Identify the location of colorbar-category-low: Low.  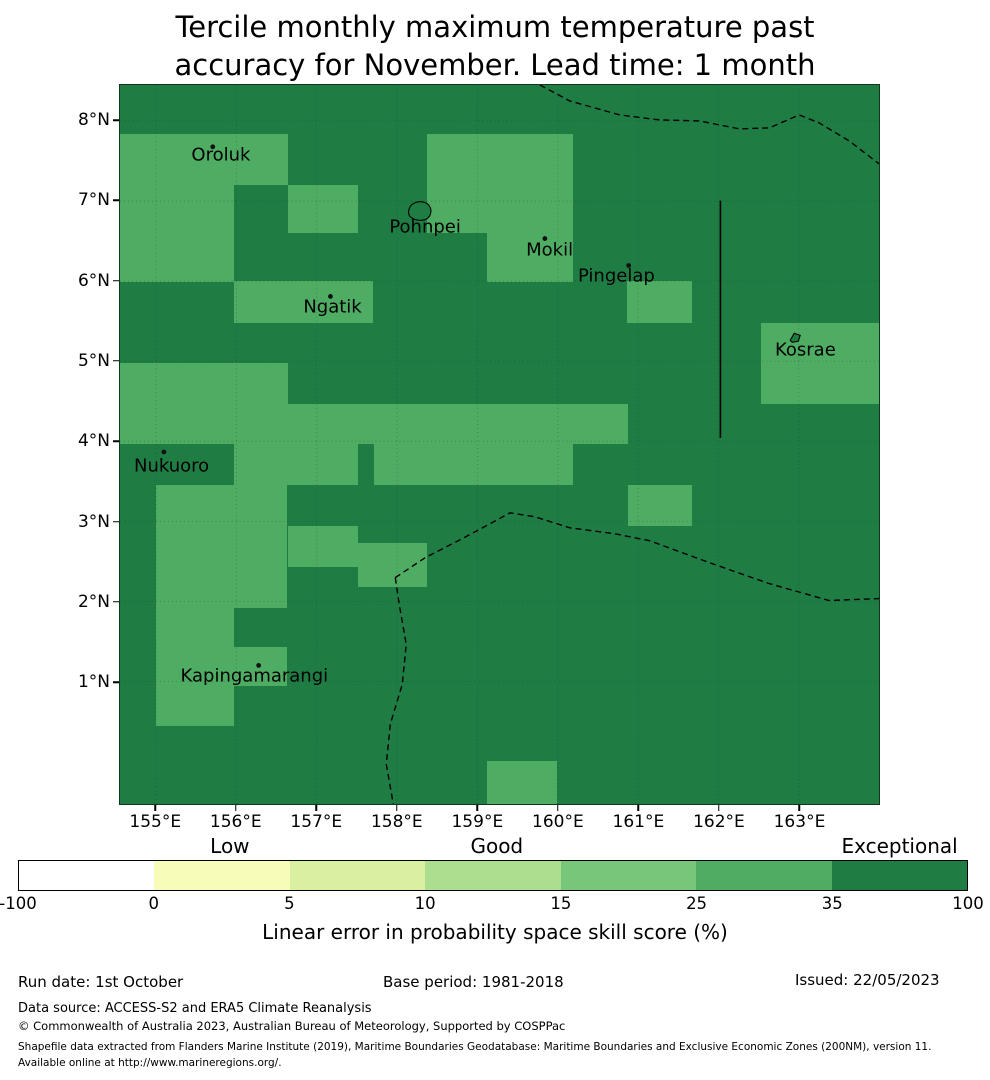
(230, 846).